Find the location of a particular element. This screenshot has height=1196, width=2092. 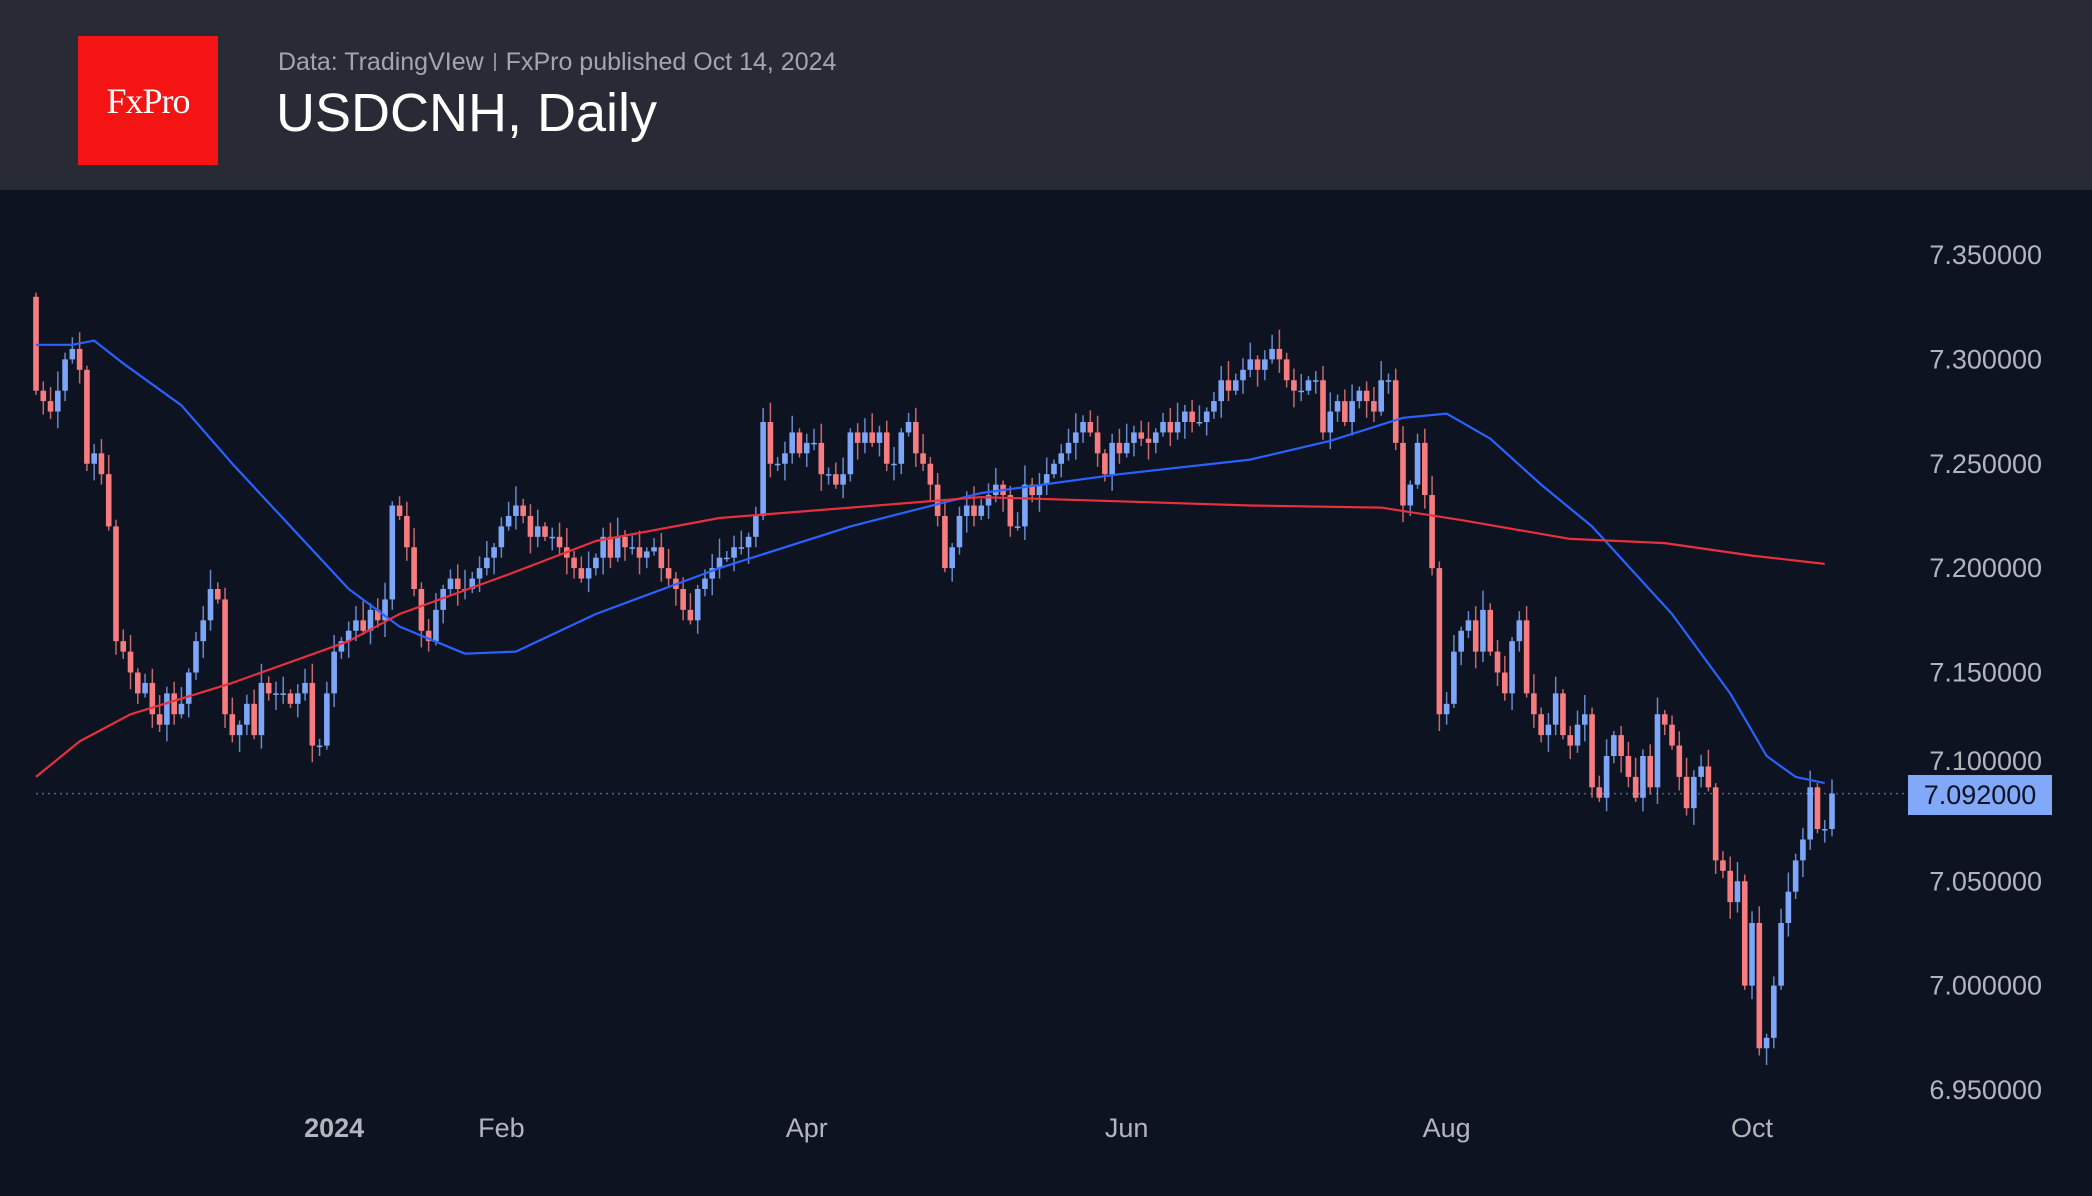

y-tick-label: 7.300000 is located at coordinates (1985, 359).